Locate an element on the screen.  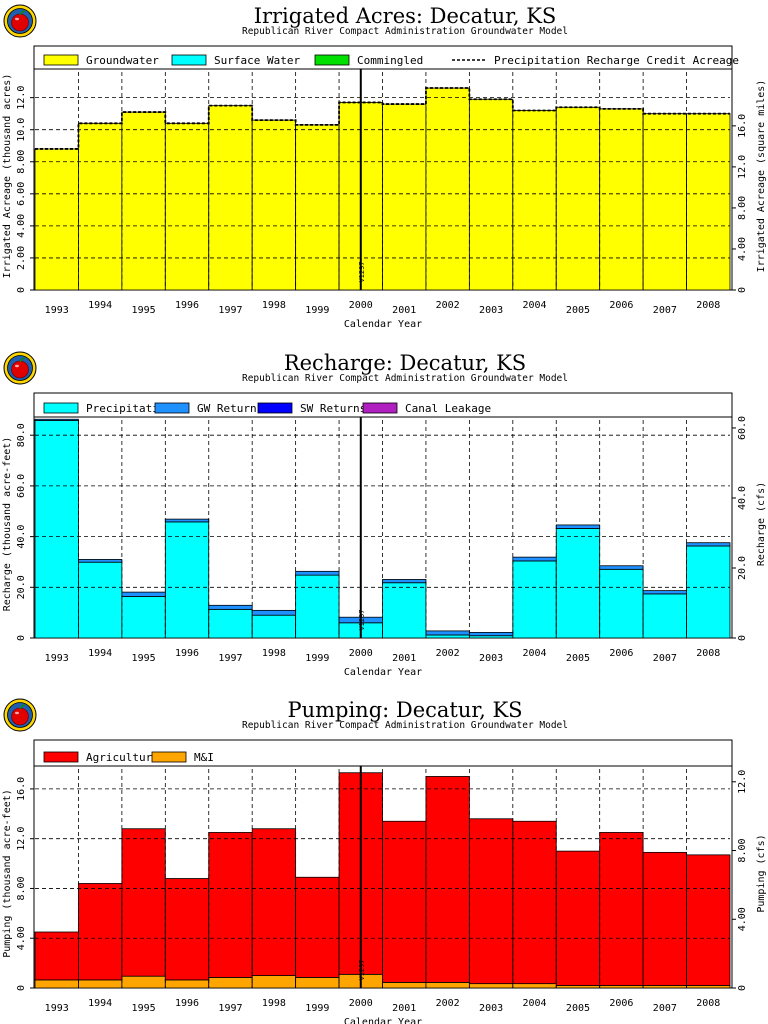
y-axis-label: Irrigated Acreage (thousand acres) is located at coordinates (7, 176).